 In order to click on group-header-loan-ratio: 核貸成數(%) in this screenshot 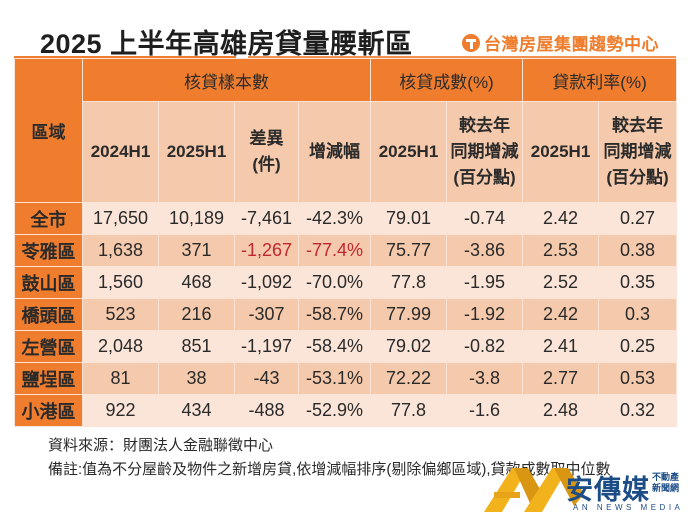, I will do `click(446, 80)`.